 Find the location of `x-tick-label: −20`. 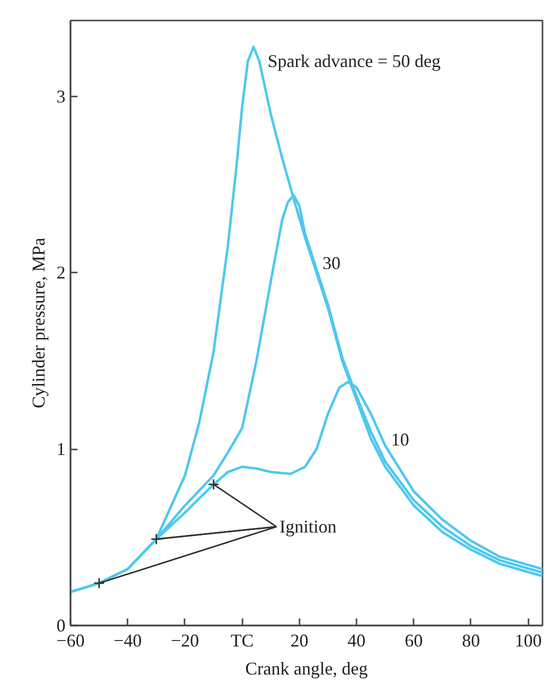

x-tick-label: −20 is located at coordinates (185, 640).